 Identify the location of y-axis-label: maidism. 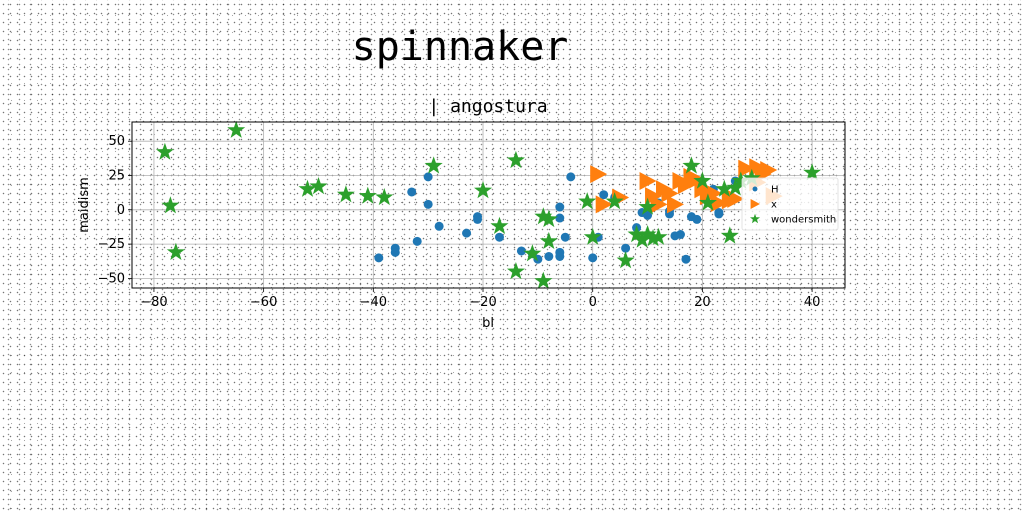
(84, 205).